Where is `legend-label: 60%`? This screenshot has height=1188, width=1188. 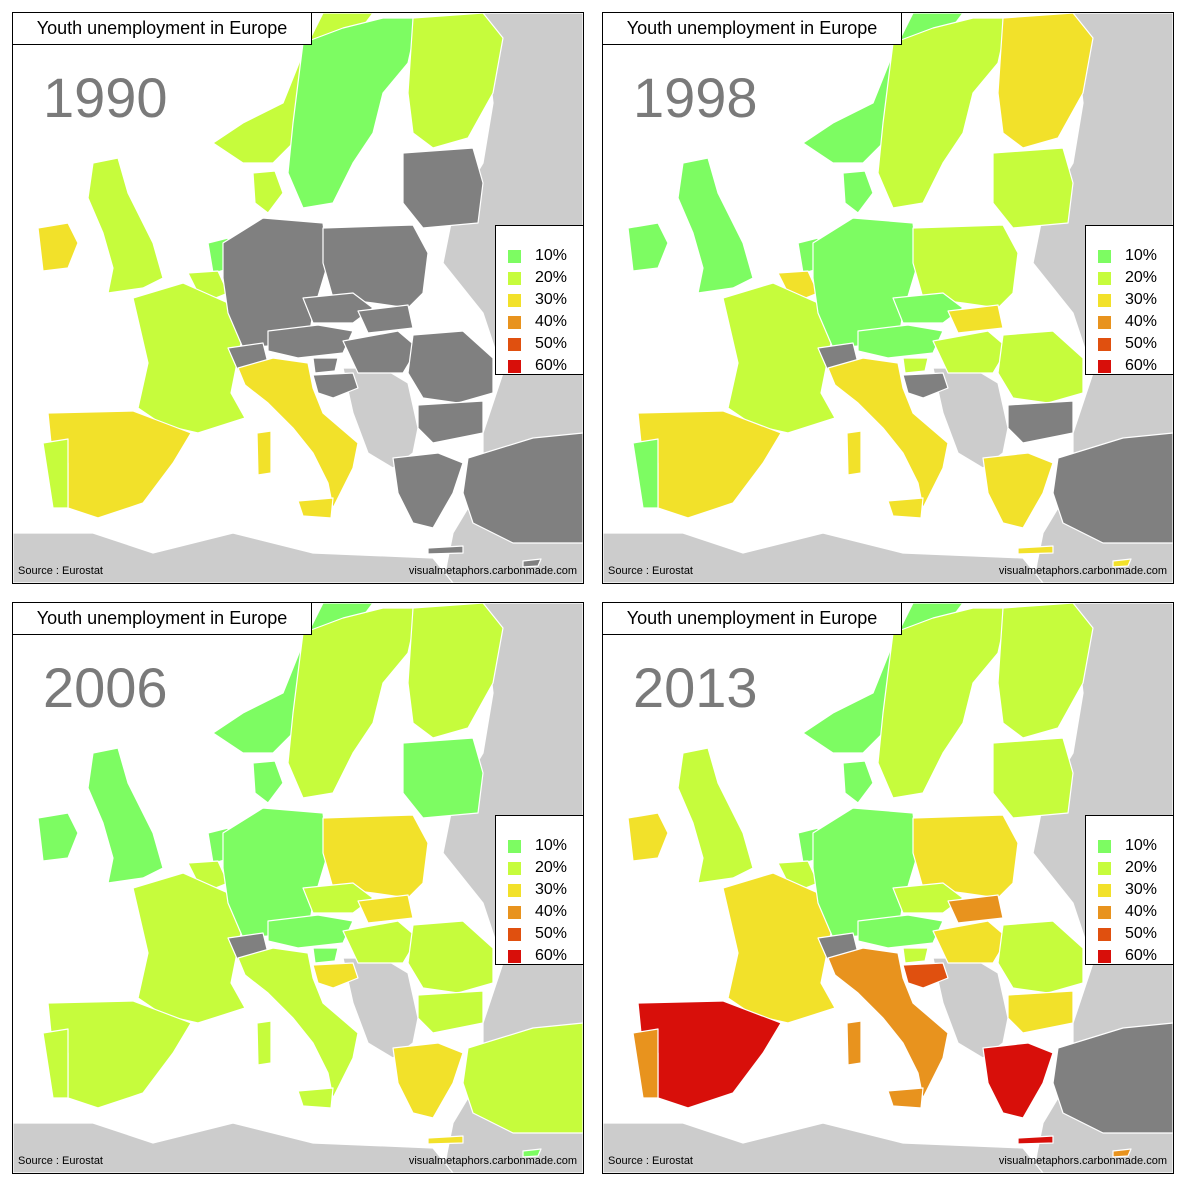 legend-label: 60% is located at coordinates (551, 365).